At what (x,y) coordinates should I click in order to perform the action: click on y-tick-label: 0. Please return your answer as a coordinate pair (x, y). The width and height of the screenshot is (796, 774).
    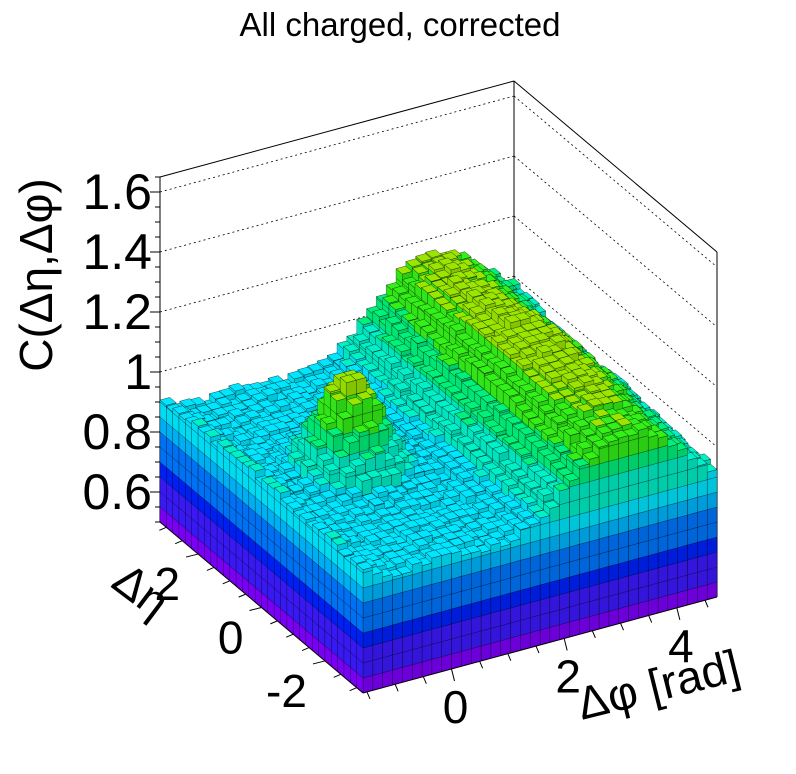
    Looking at the image, I should click on (231, 638).